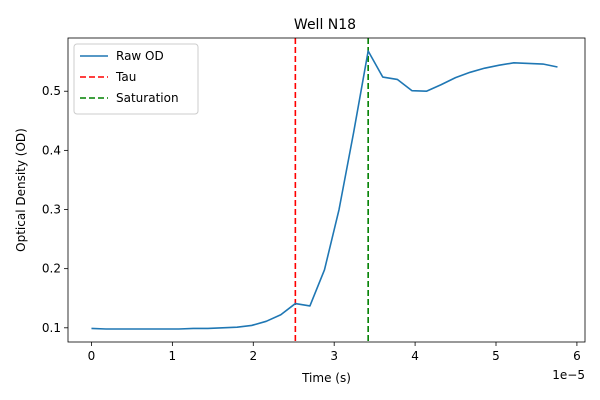 Image resolution: width=600 pixels, height=400 pixels. Describe the element at coordinates (51, 210) in the screenshot. I see `y-tick-label: 0.3` at that location.